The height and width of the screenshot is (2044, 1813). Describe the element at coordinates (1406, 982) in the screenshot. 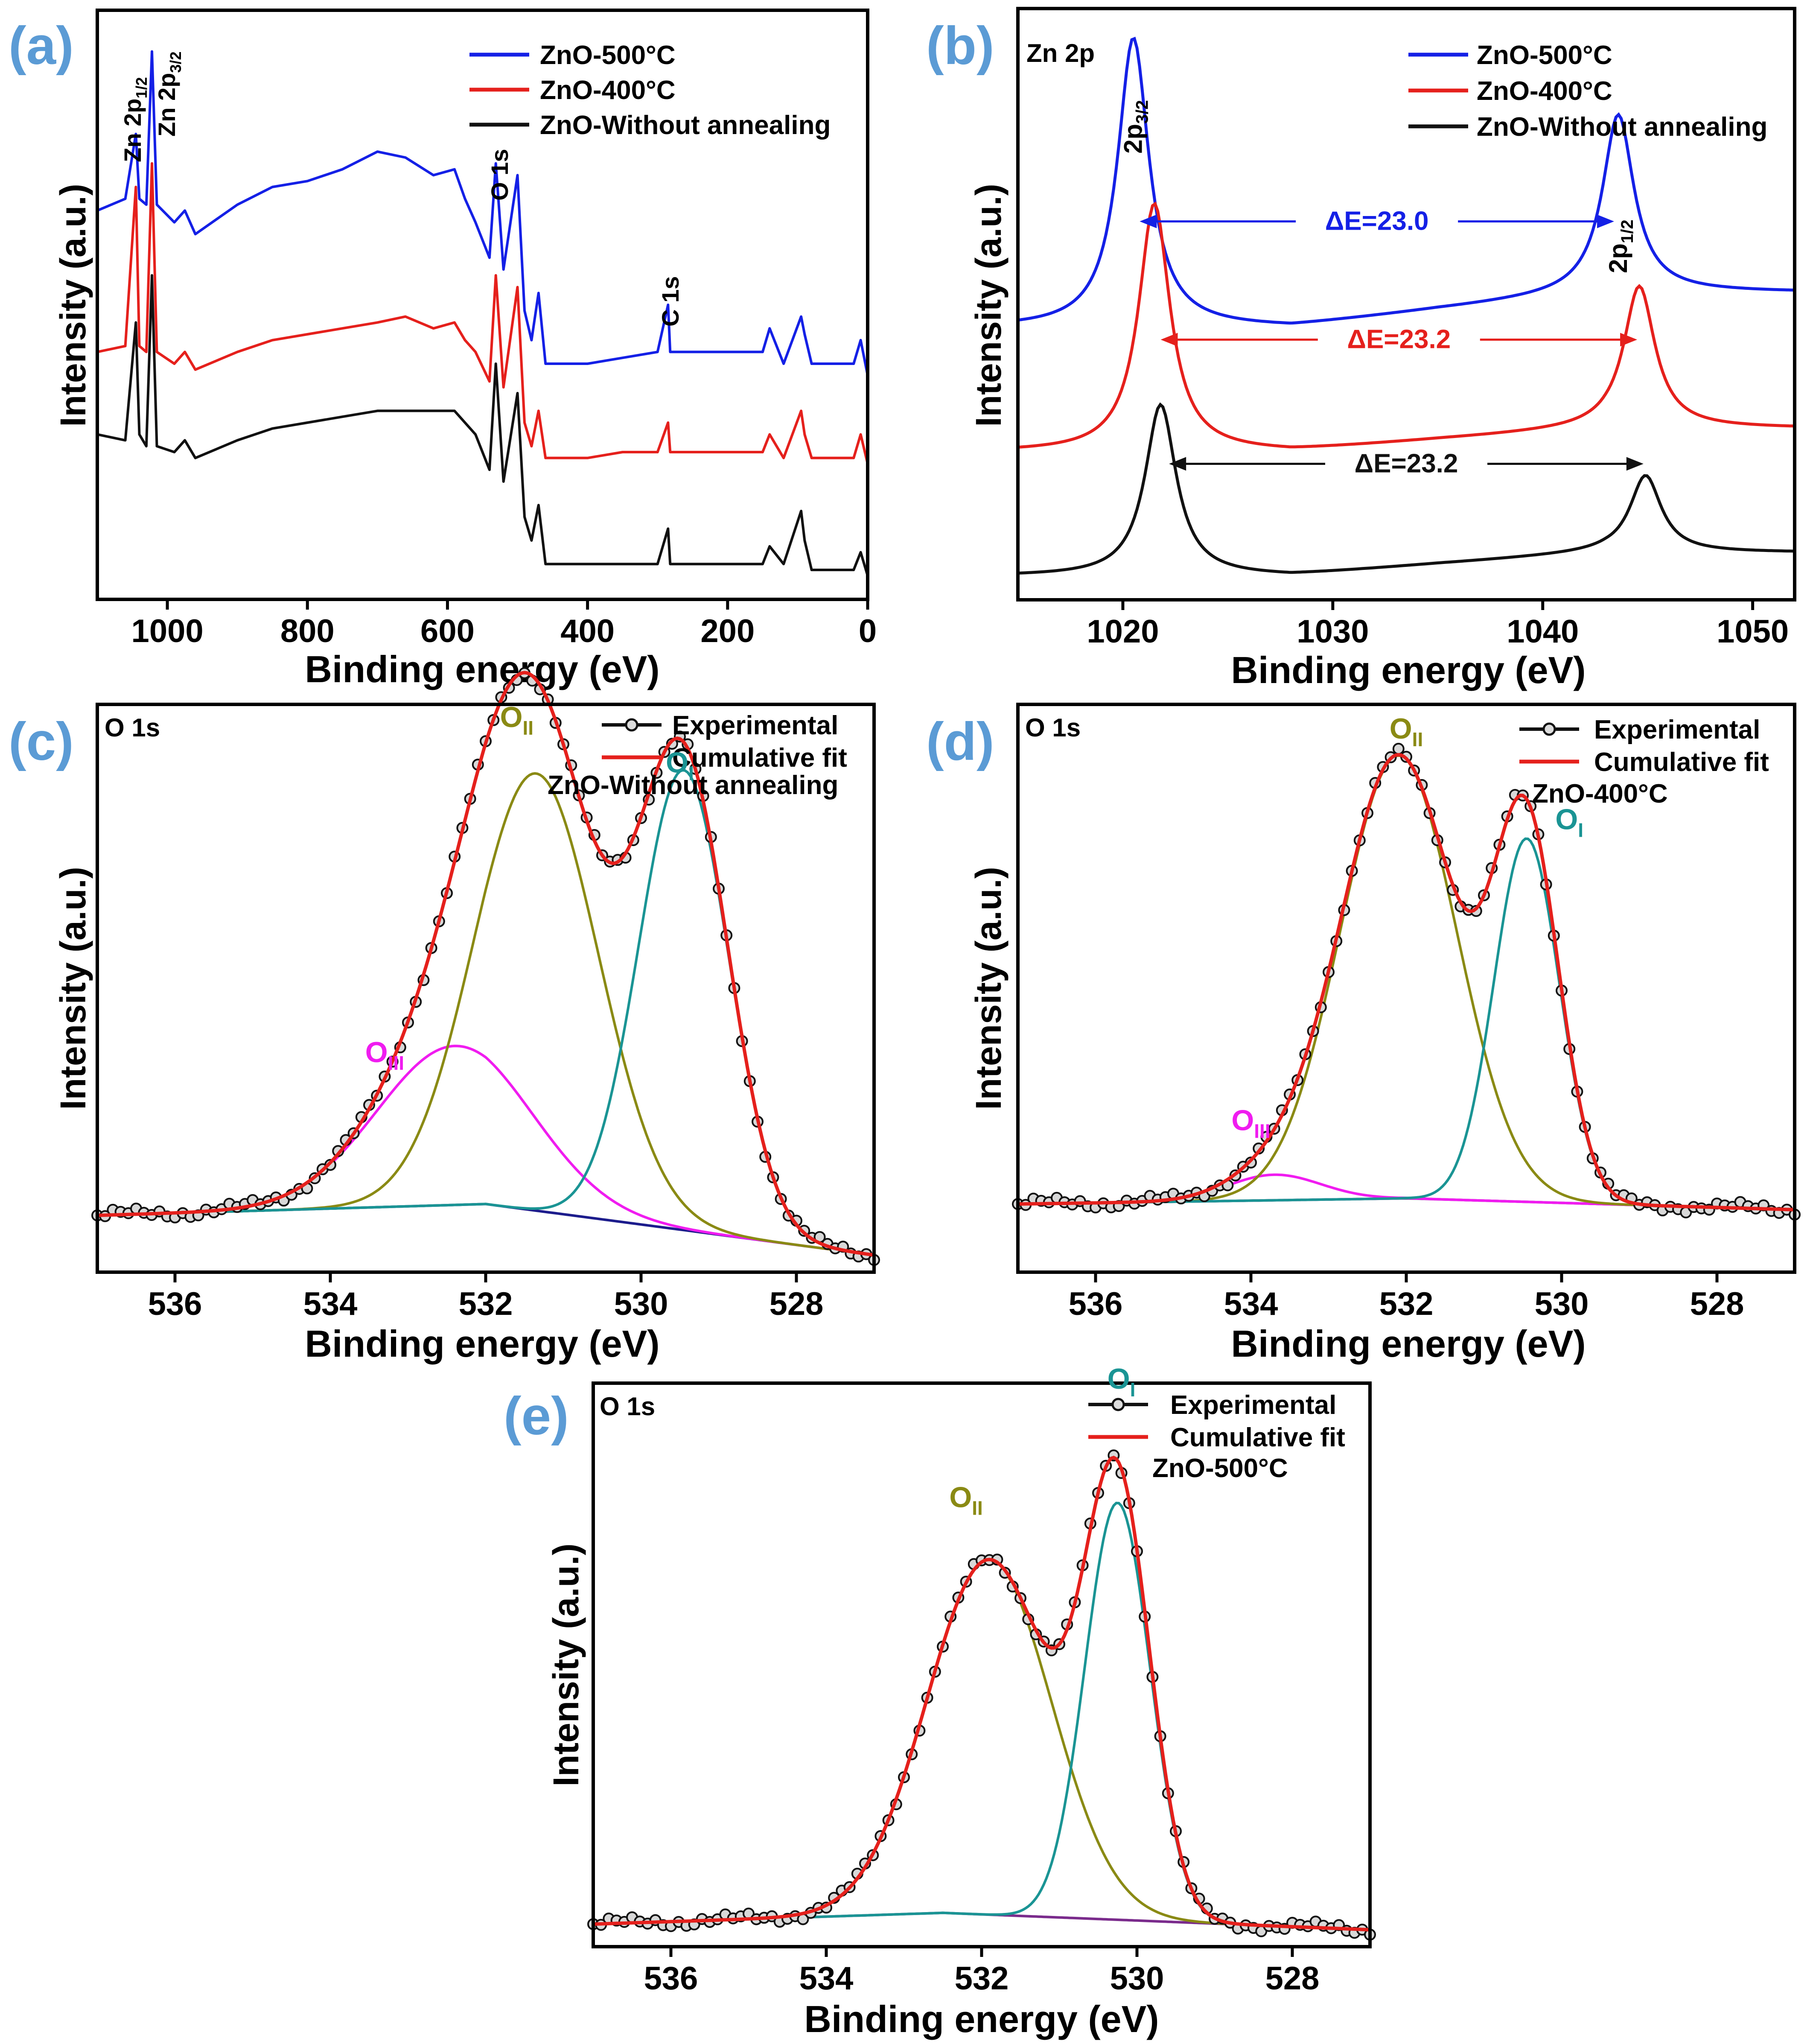

I see `panel-d-cumulative-fit` at that location.